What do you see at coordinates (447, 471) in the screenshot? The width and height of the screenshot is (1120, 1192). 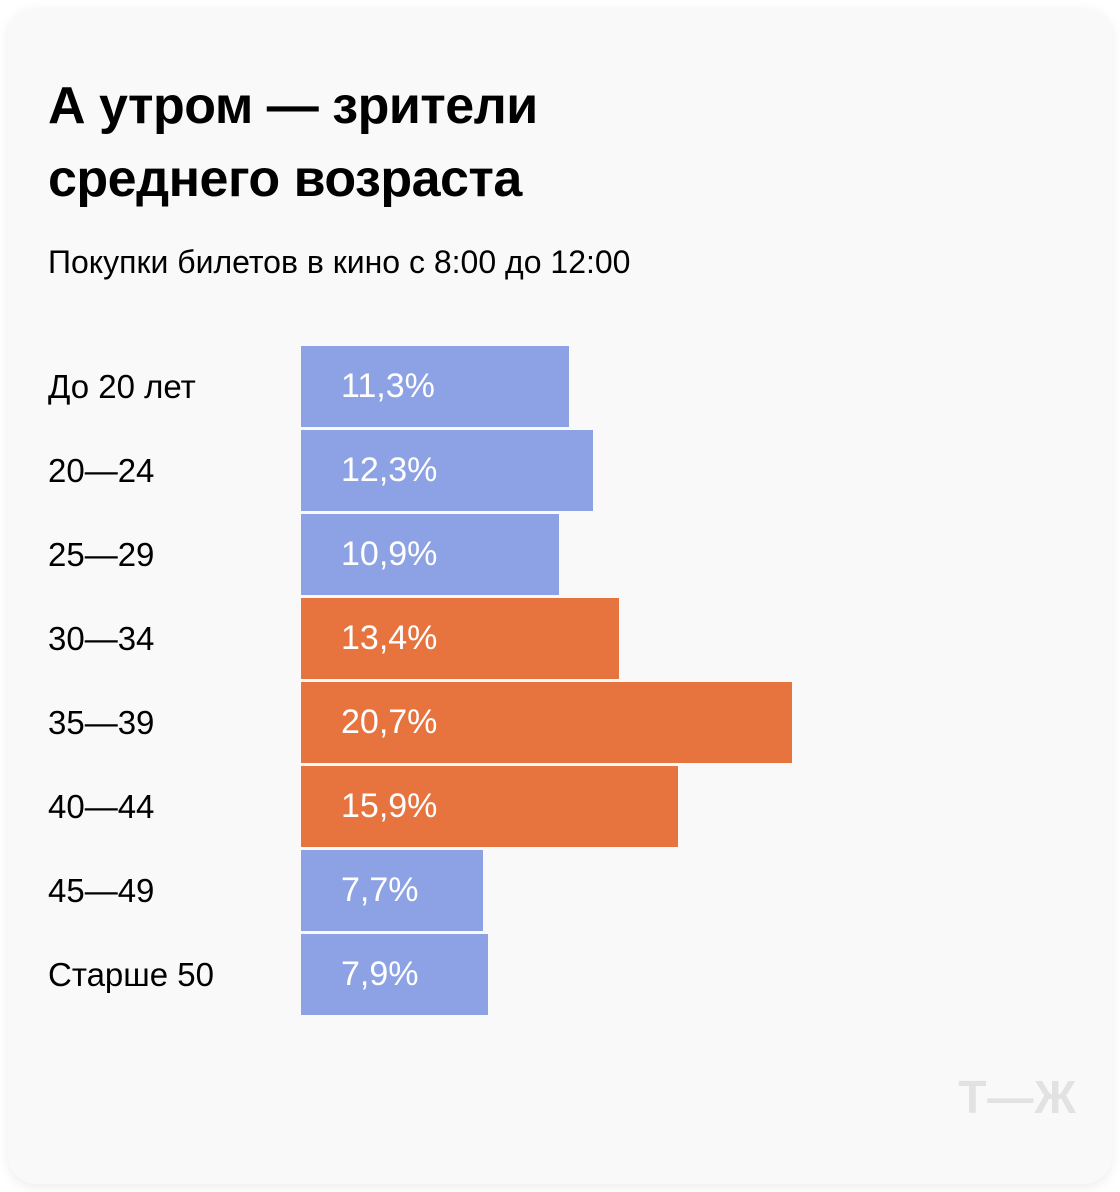 I see `bar: 12,3%` at bounding box center [447, 471].